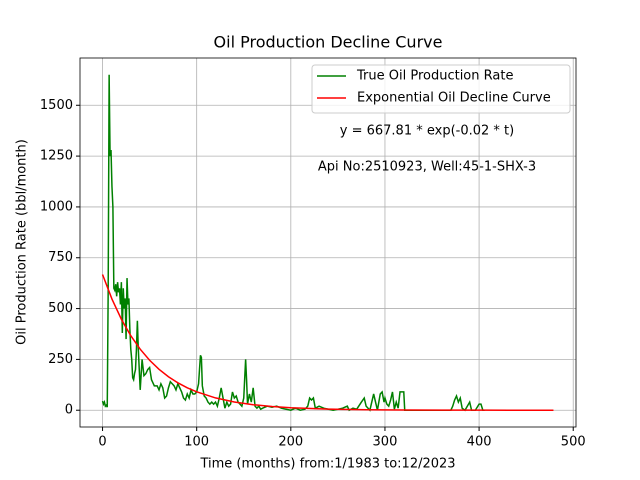 This screenshot has width=640, height=480. I want to click on y-tick-label: 1000, so click(56, 206).